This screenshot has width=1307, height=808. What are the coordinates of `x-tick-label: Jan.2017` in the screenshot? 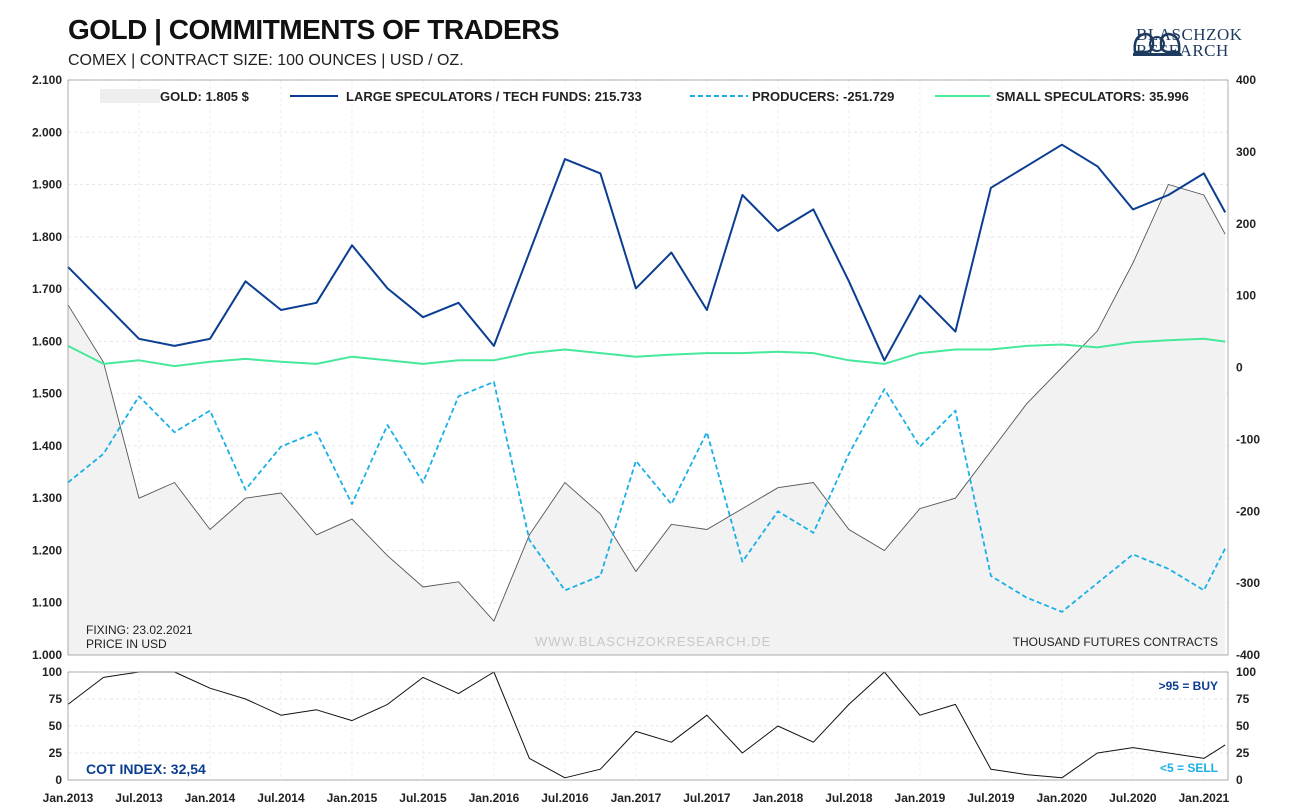 It's located at (636, 798).